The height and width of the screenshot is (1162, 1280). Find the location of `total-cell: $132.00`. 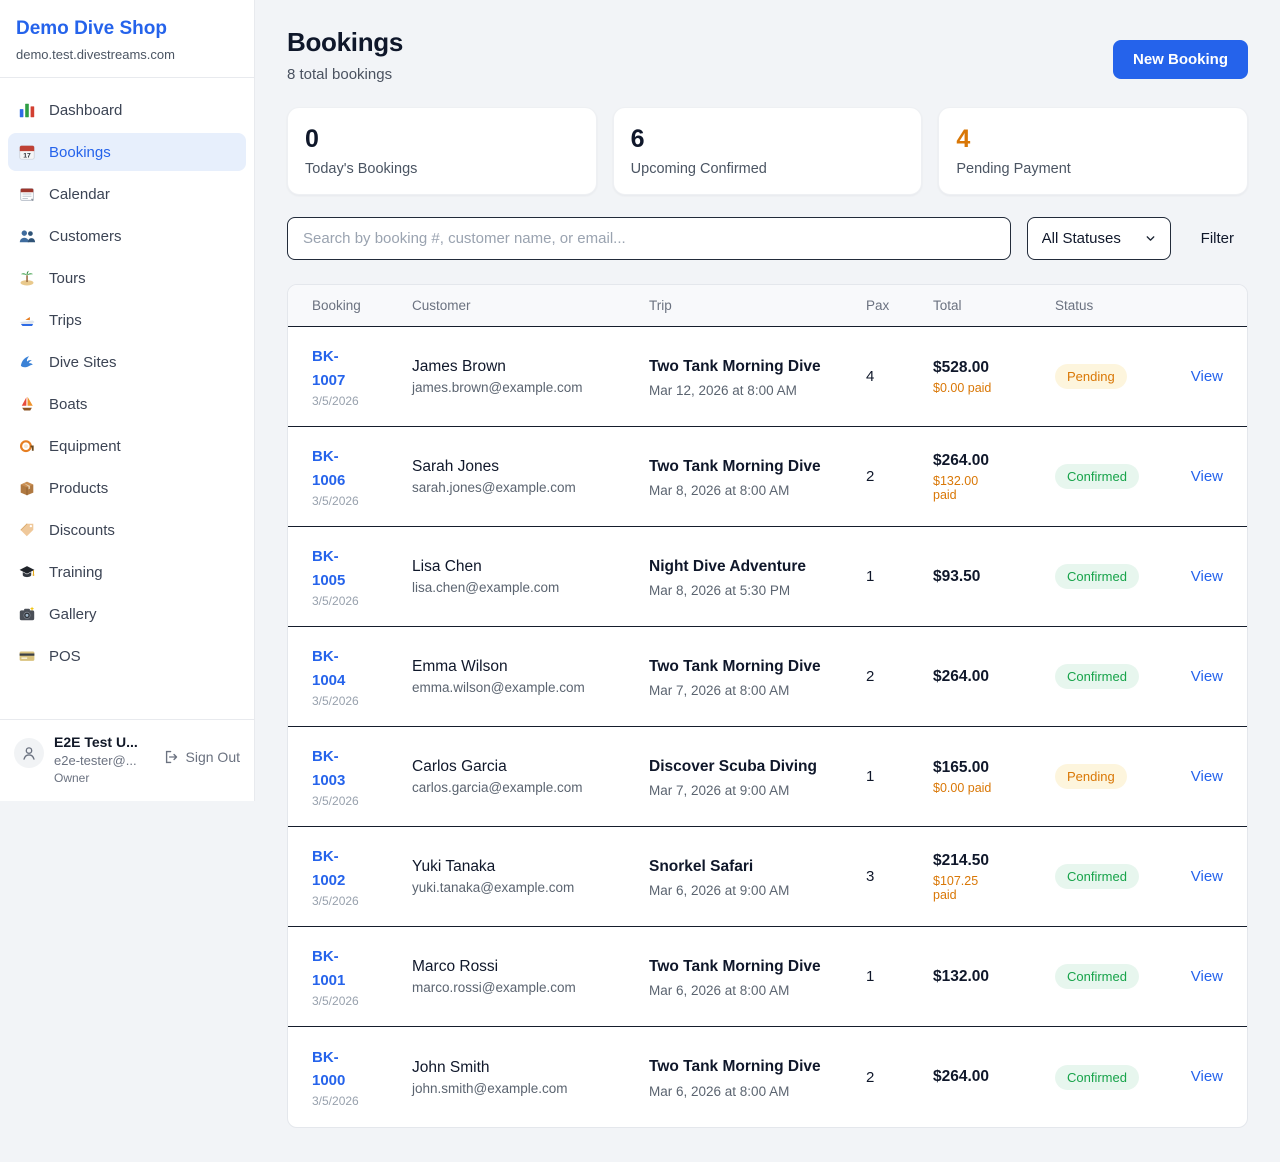

total-cell: $132.00 is located at coordinates (988, 977).